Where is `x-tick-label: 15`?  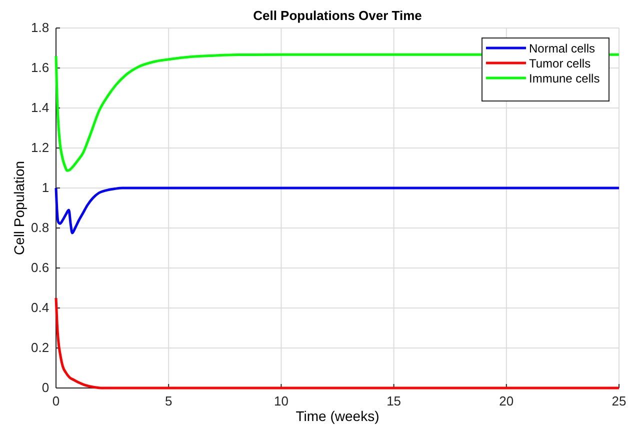 x-tick-label: 15 is located at coordinates (394, 400).